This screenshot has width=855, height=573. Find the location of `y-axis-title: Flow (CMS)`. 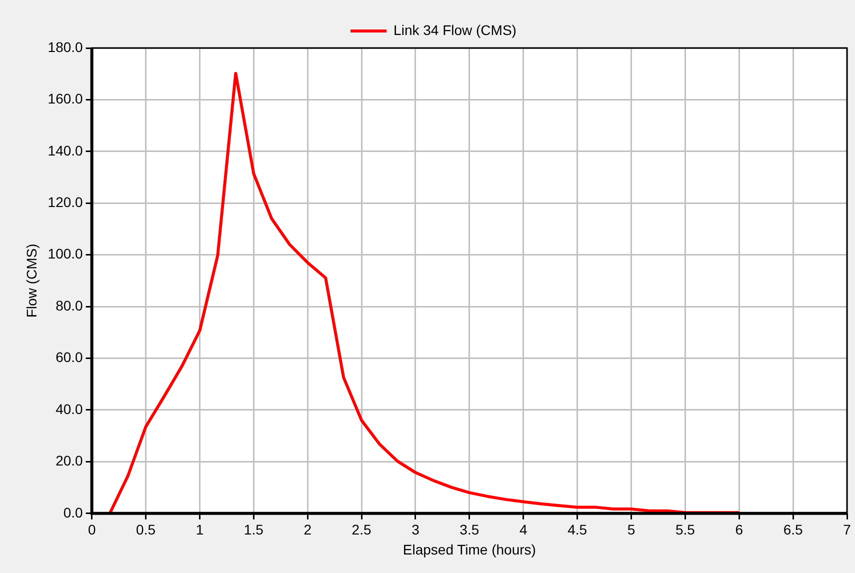

y-axis-title: Flow (CMS) is located at coordinates (31, 281).